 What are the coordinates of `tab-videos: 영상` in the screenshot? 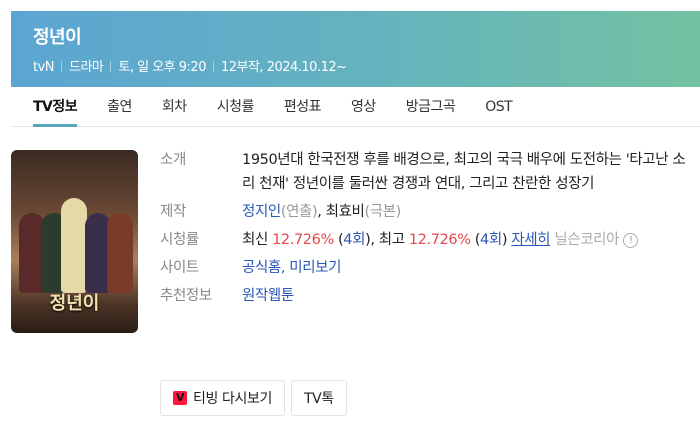 It's located at (363, 107).